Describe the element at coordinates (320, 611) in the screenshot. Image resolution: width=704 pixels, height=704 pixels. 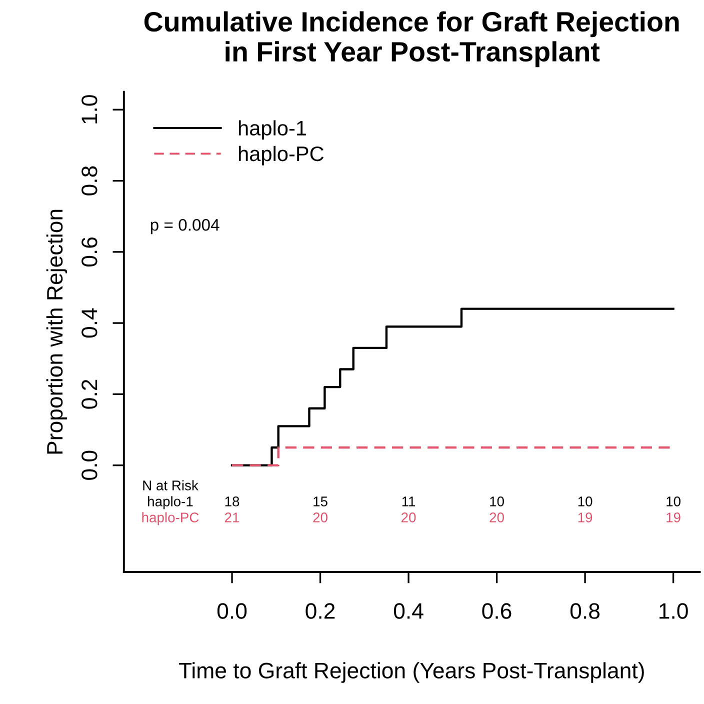
I see `x-tick-label: 0.2` at that location.